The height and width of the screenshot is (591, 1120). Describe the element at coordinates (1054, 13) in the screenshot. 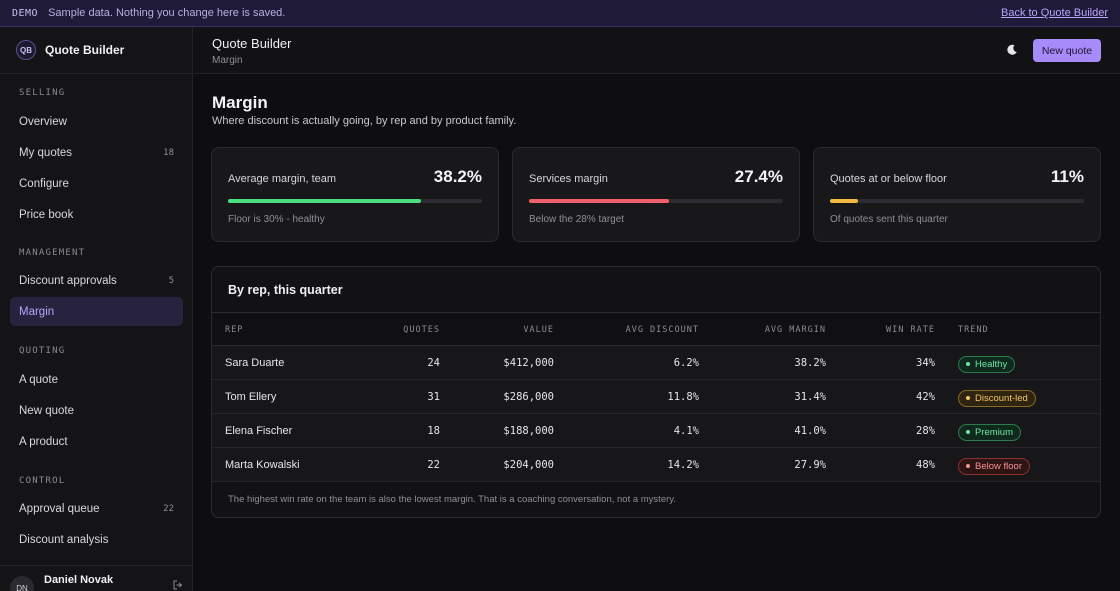

I see `back-to-quote-builder-link: Back to Quote Builder` at that location.